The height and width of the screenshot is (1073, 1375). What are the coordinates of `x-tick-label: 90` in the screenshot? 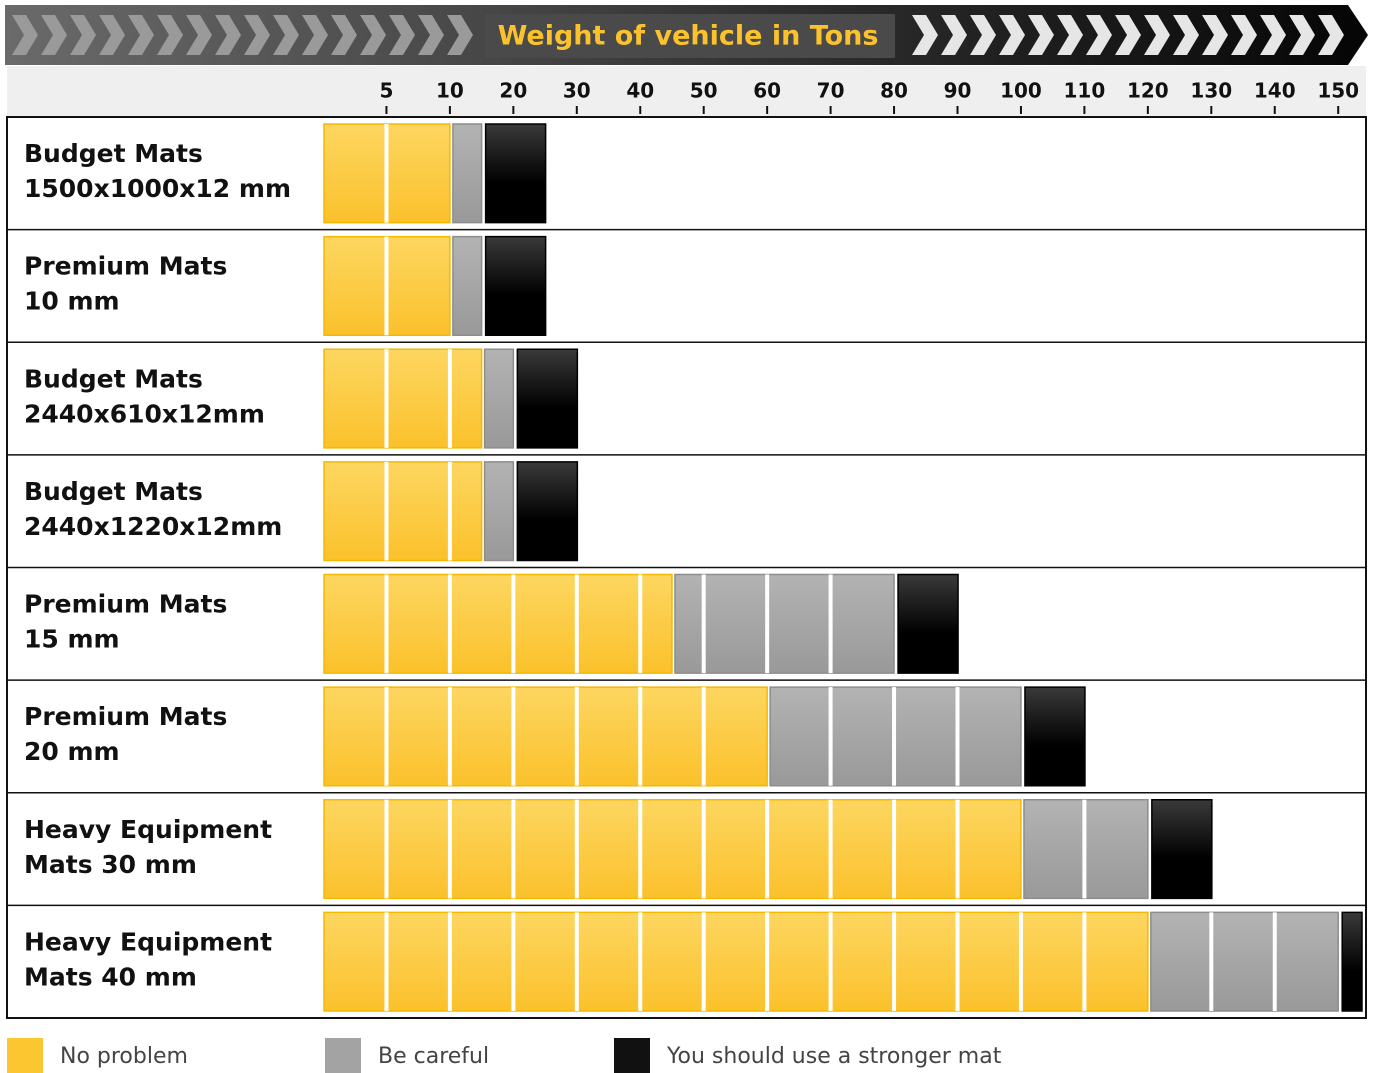 It's located at (958, 91).